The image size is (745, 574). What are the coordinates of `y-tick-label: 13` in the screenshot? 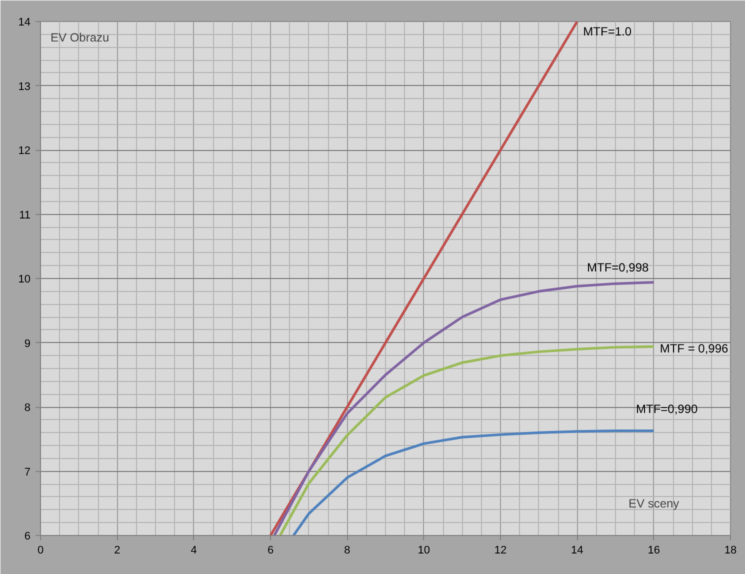 It's located at (24, 86).